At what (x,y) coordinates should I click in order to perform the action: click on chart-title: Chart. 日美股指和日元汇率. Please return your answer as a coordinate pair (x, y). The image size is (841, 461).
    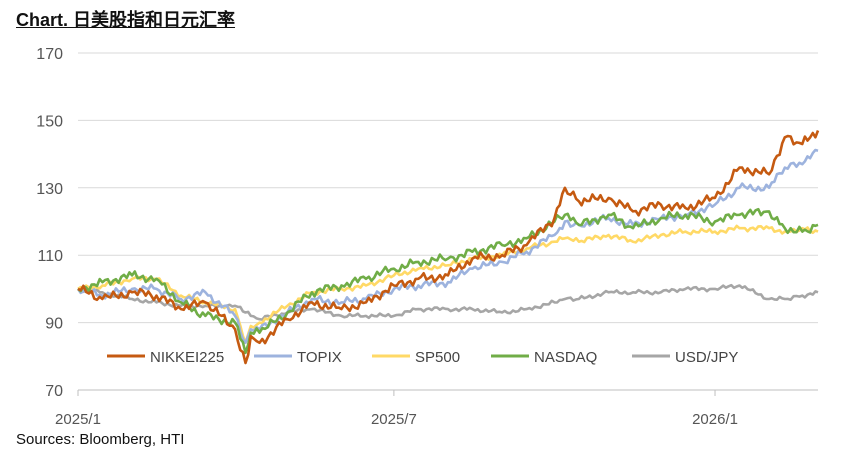
    Looking at the image, I should click on (126, 20).